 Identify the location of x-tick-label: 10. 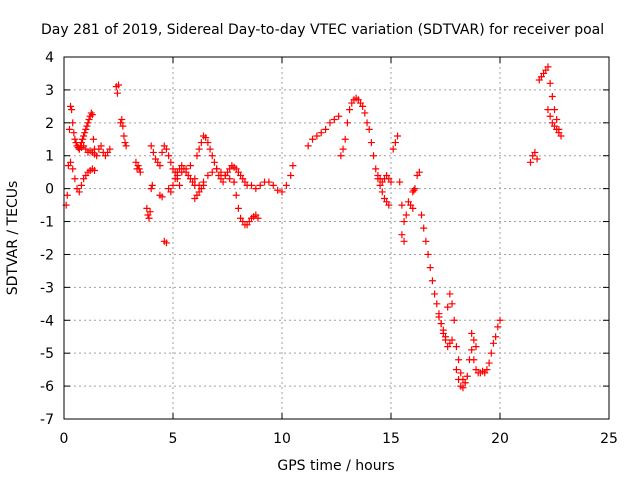
(282, 439).